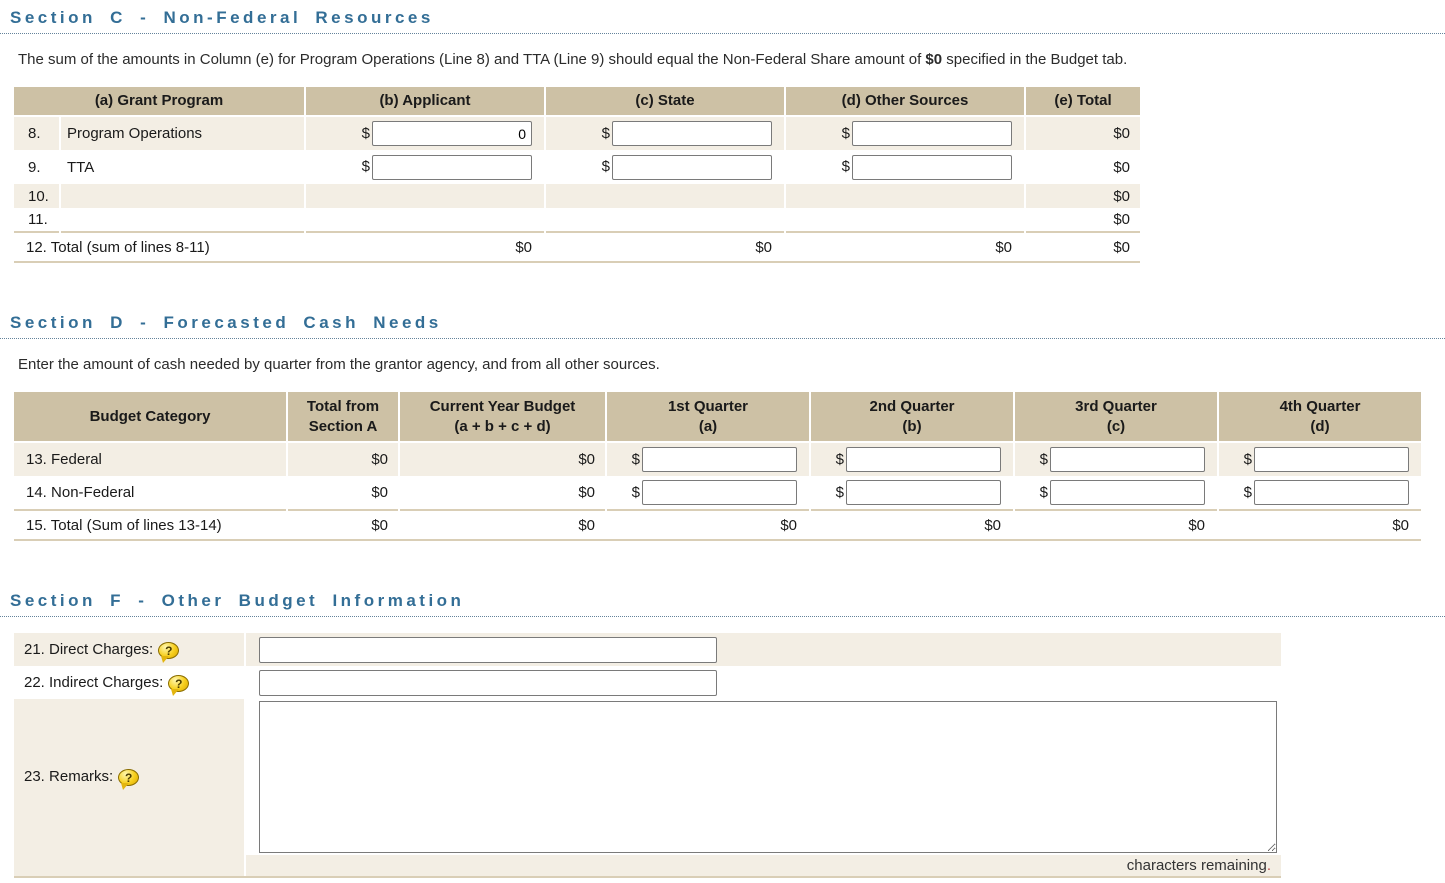 This screenshot has height=883, width=1445. What do you see at coordinates (1116, 418) in the screenshot?
I see `col-header-3rd-quarter: 3rd Quarter (c)` at bounding box center [1116, 418].